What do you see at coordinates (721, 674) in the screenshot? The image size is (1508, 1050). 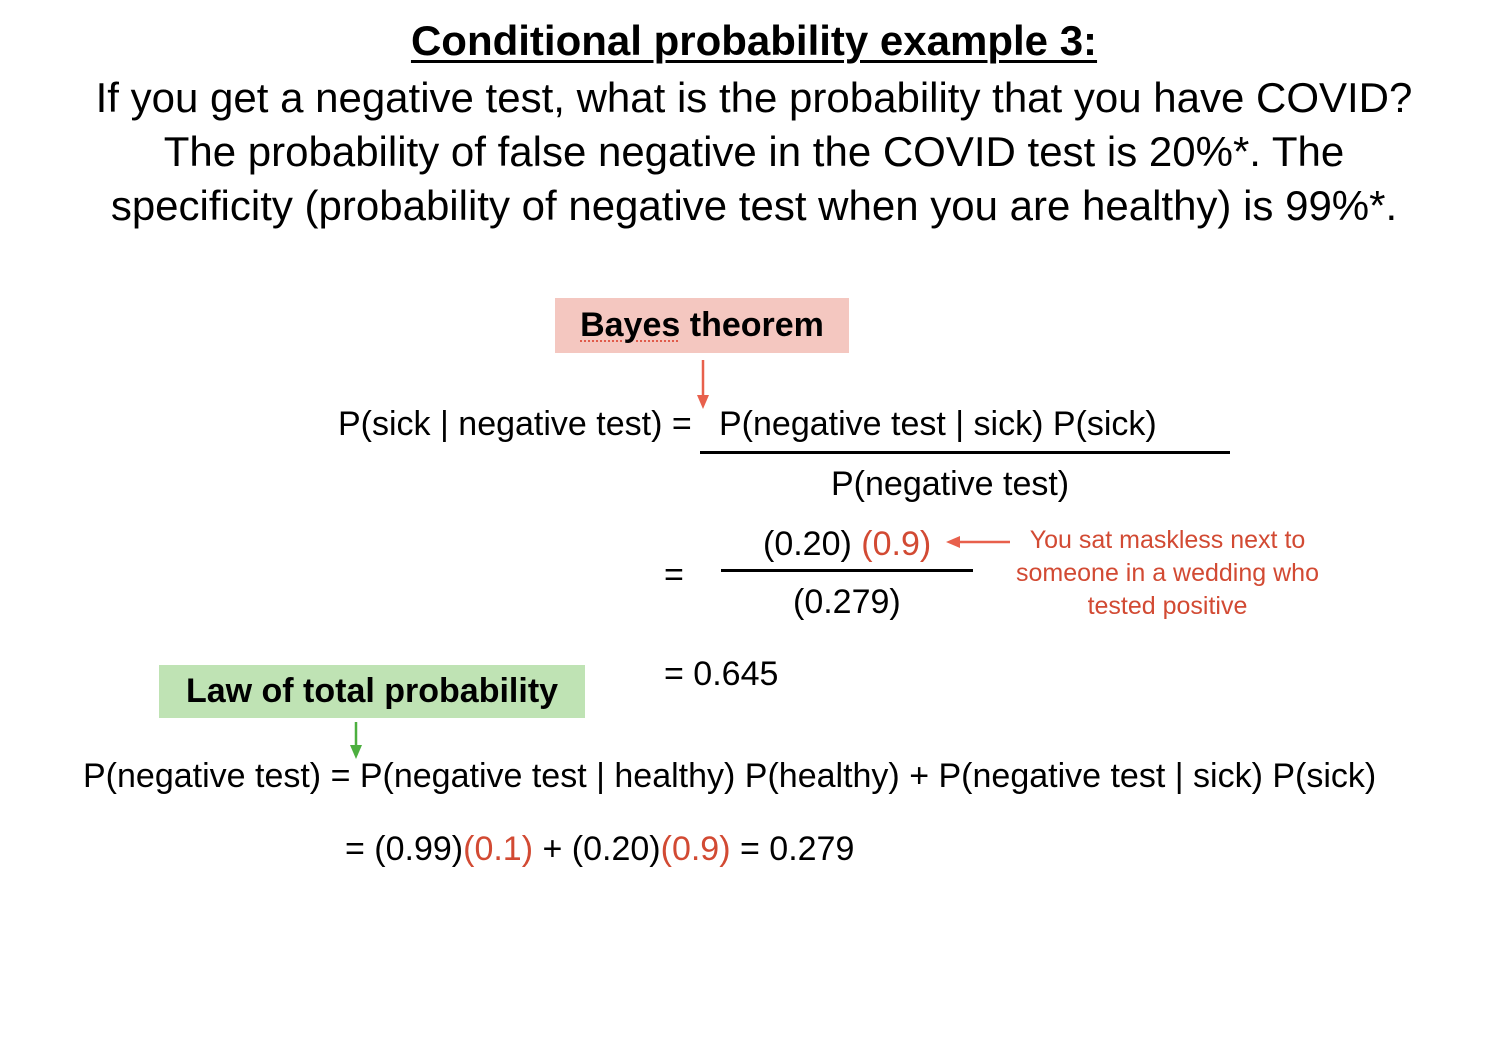 I see `bayes-result: = 0.645` at bounding box center [721, 674].